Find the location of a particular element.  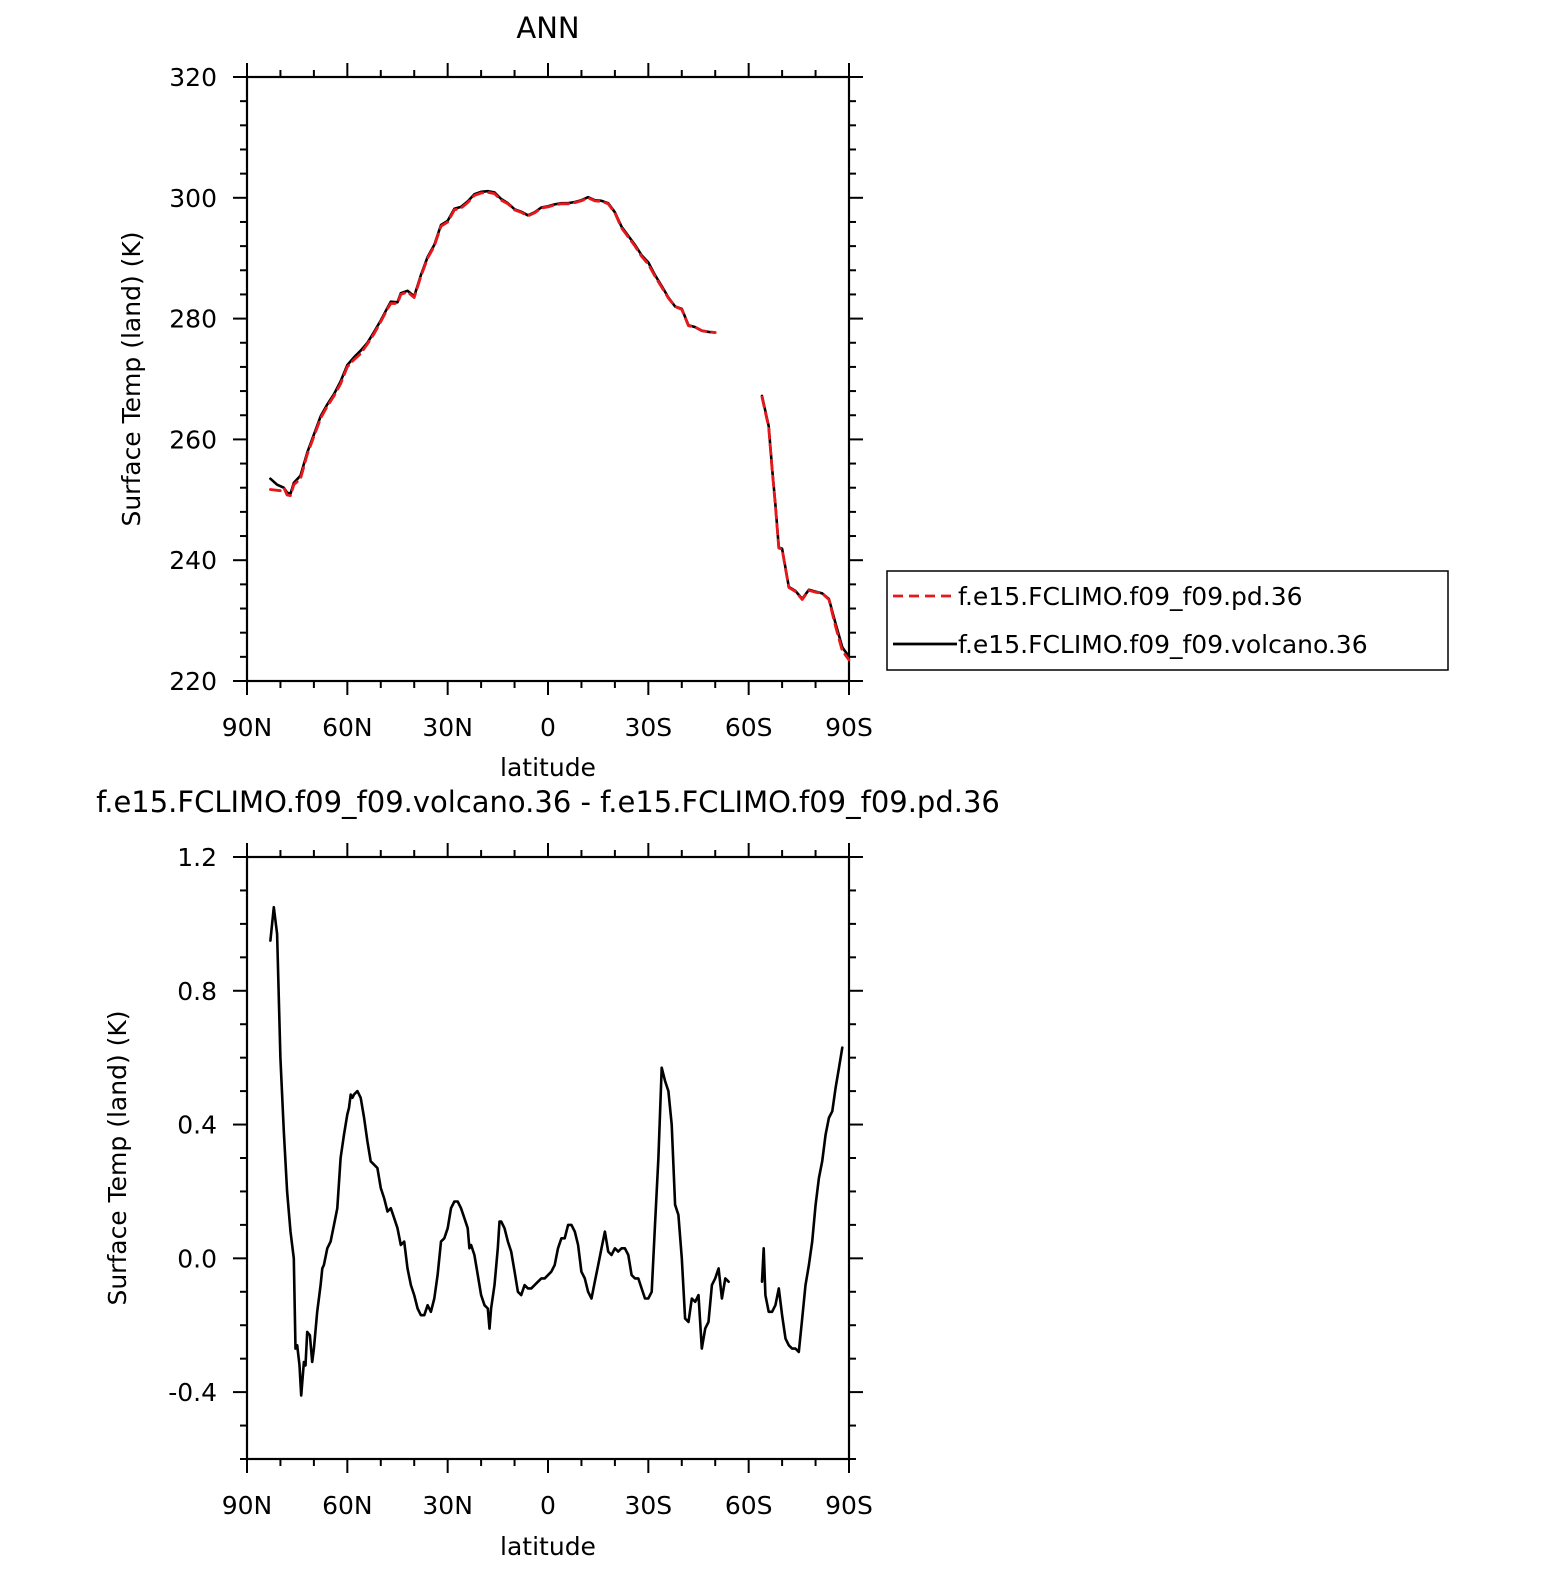

y-tick-label: 0.8 is located at coordinates (197, 991).